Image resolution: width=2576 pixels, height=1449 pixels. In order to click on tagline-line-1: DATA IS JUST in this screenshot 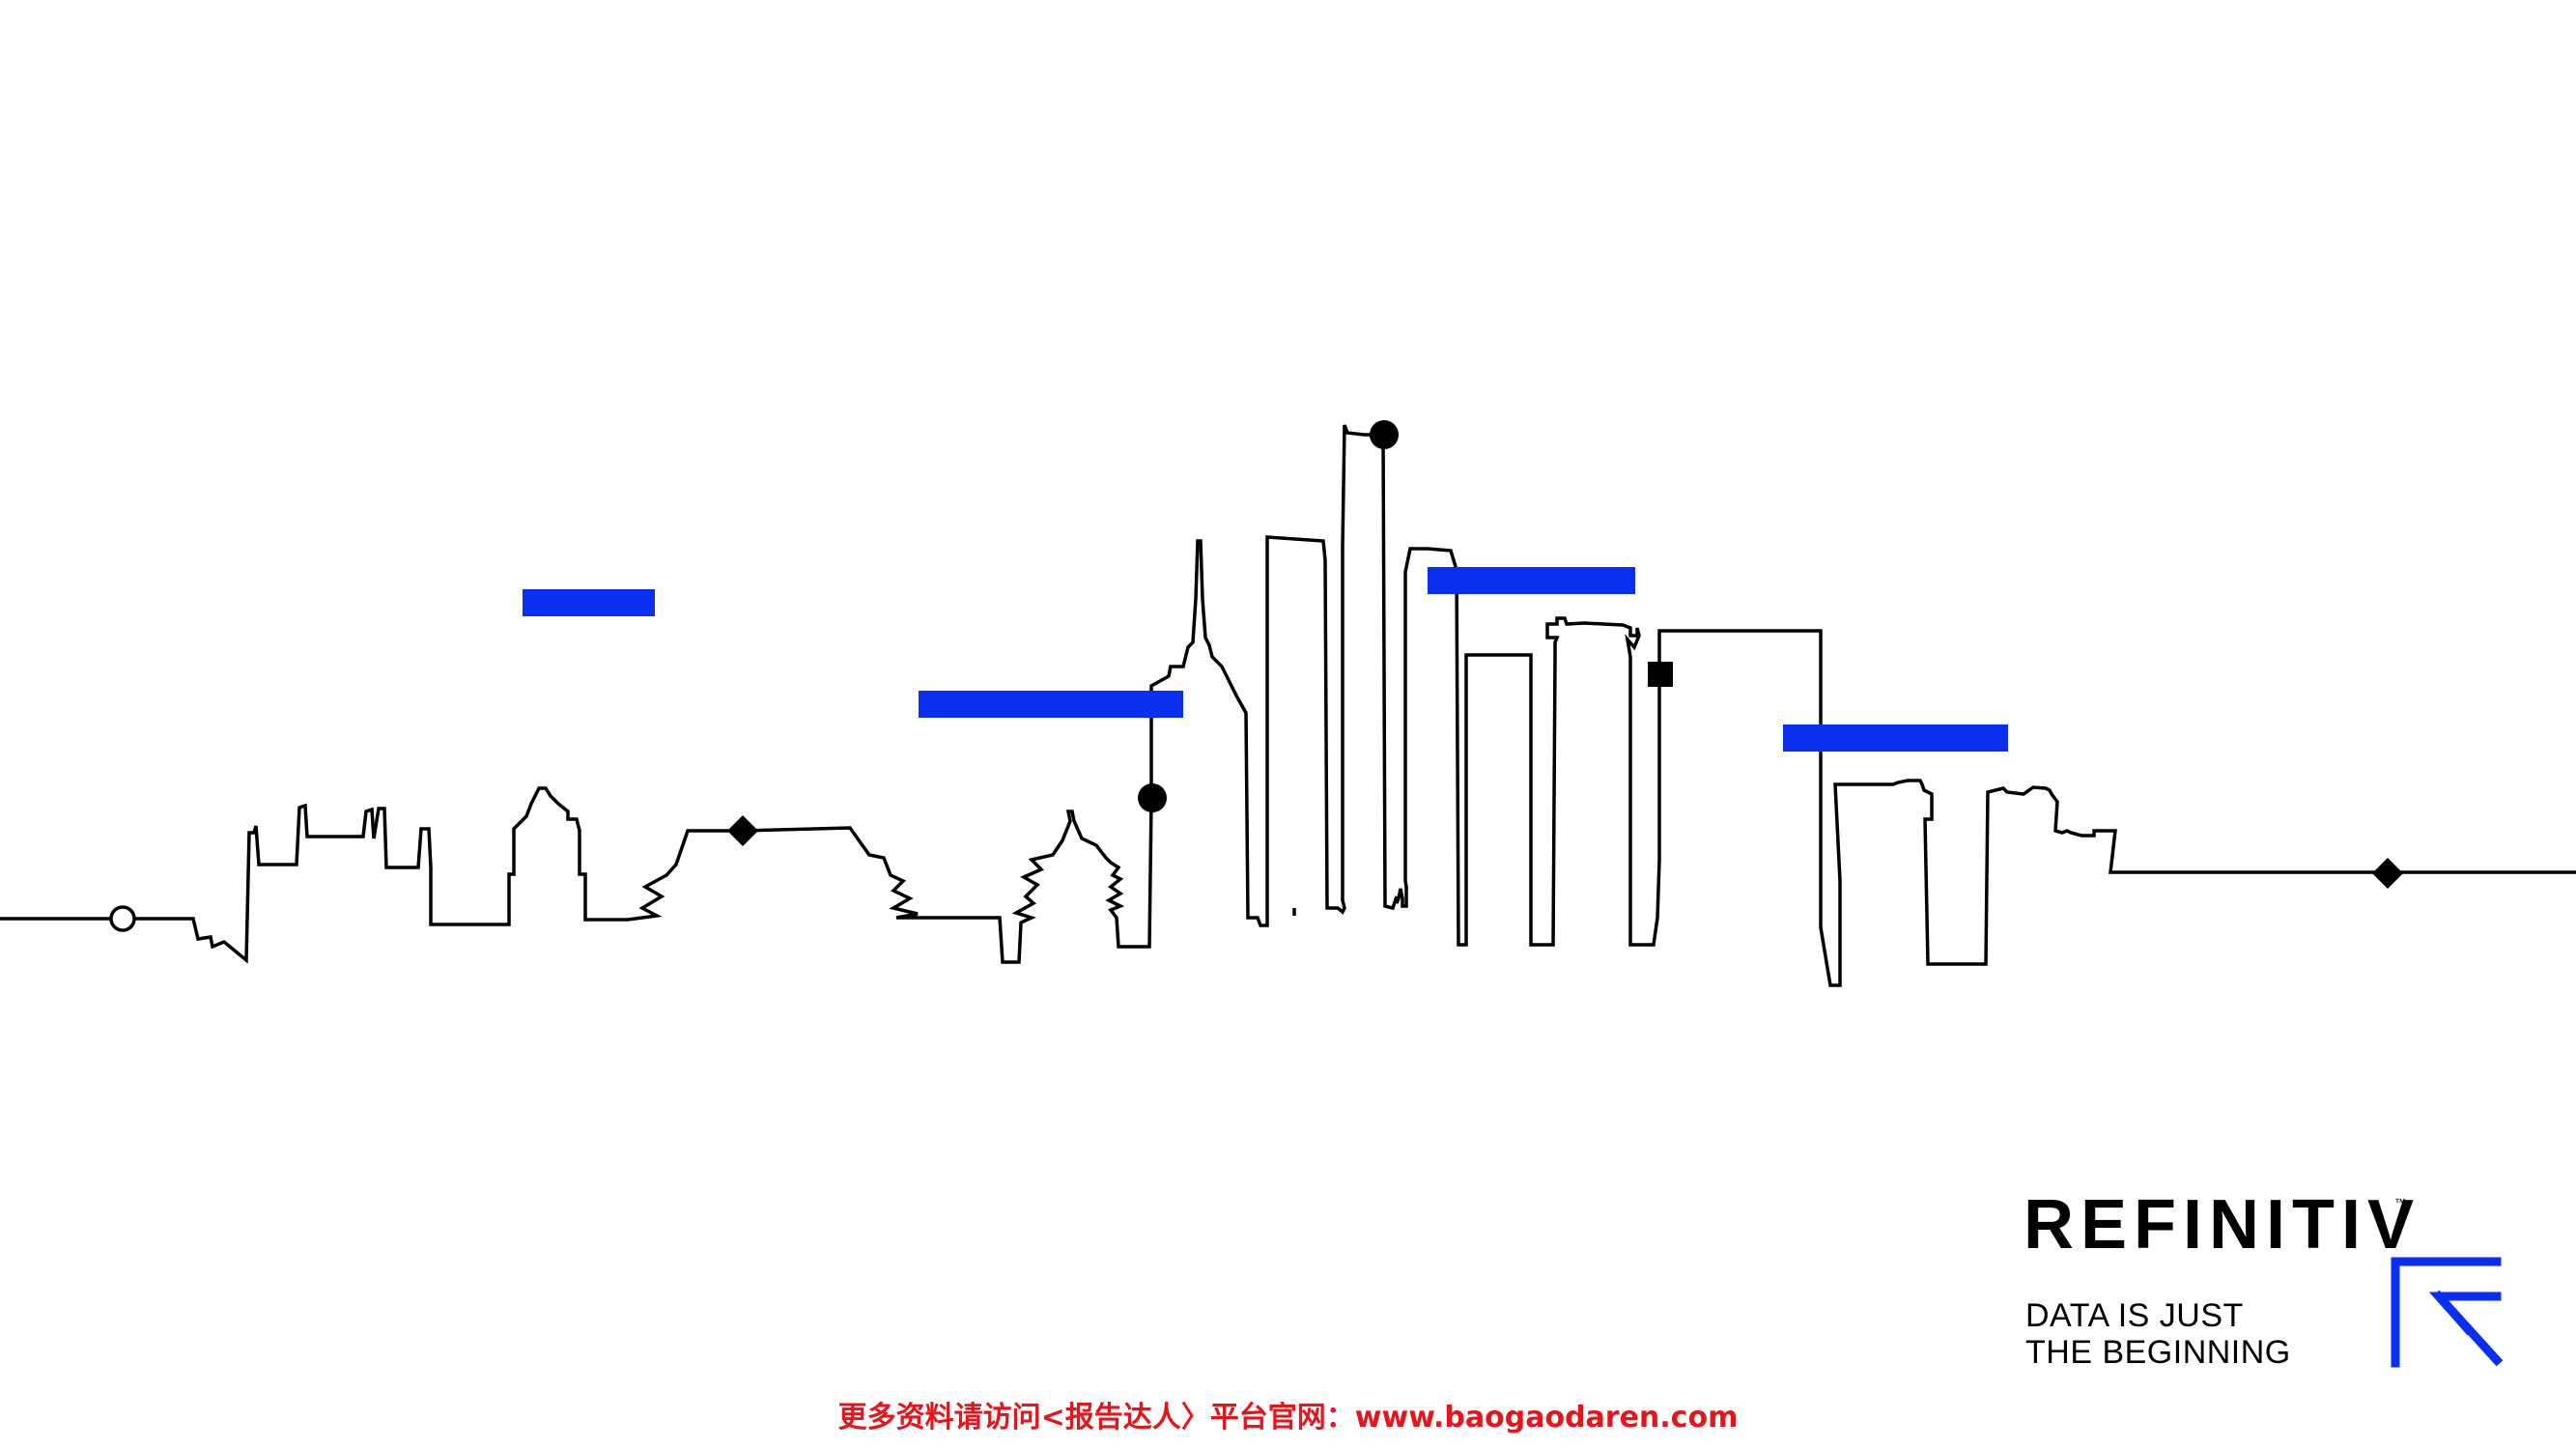, I will do `click(2134, 1315)`.